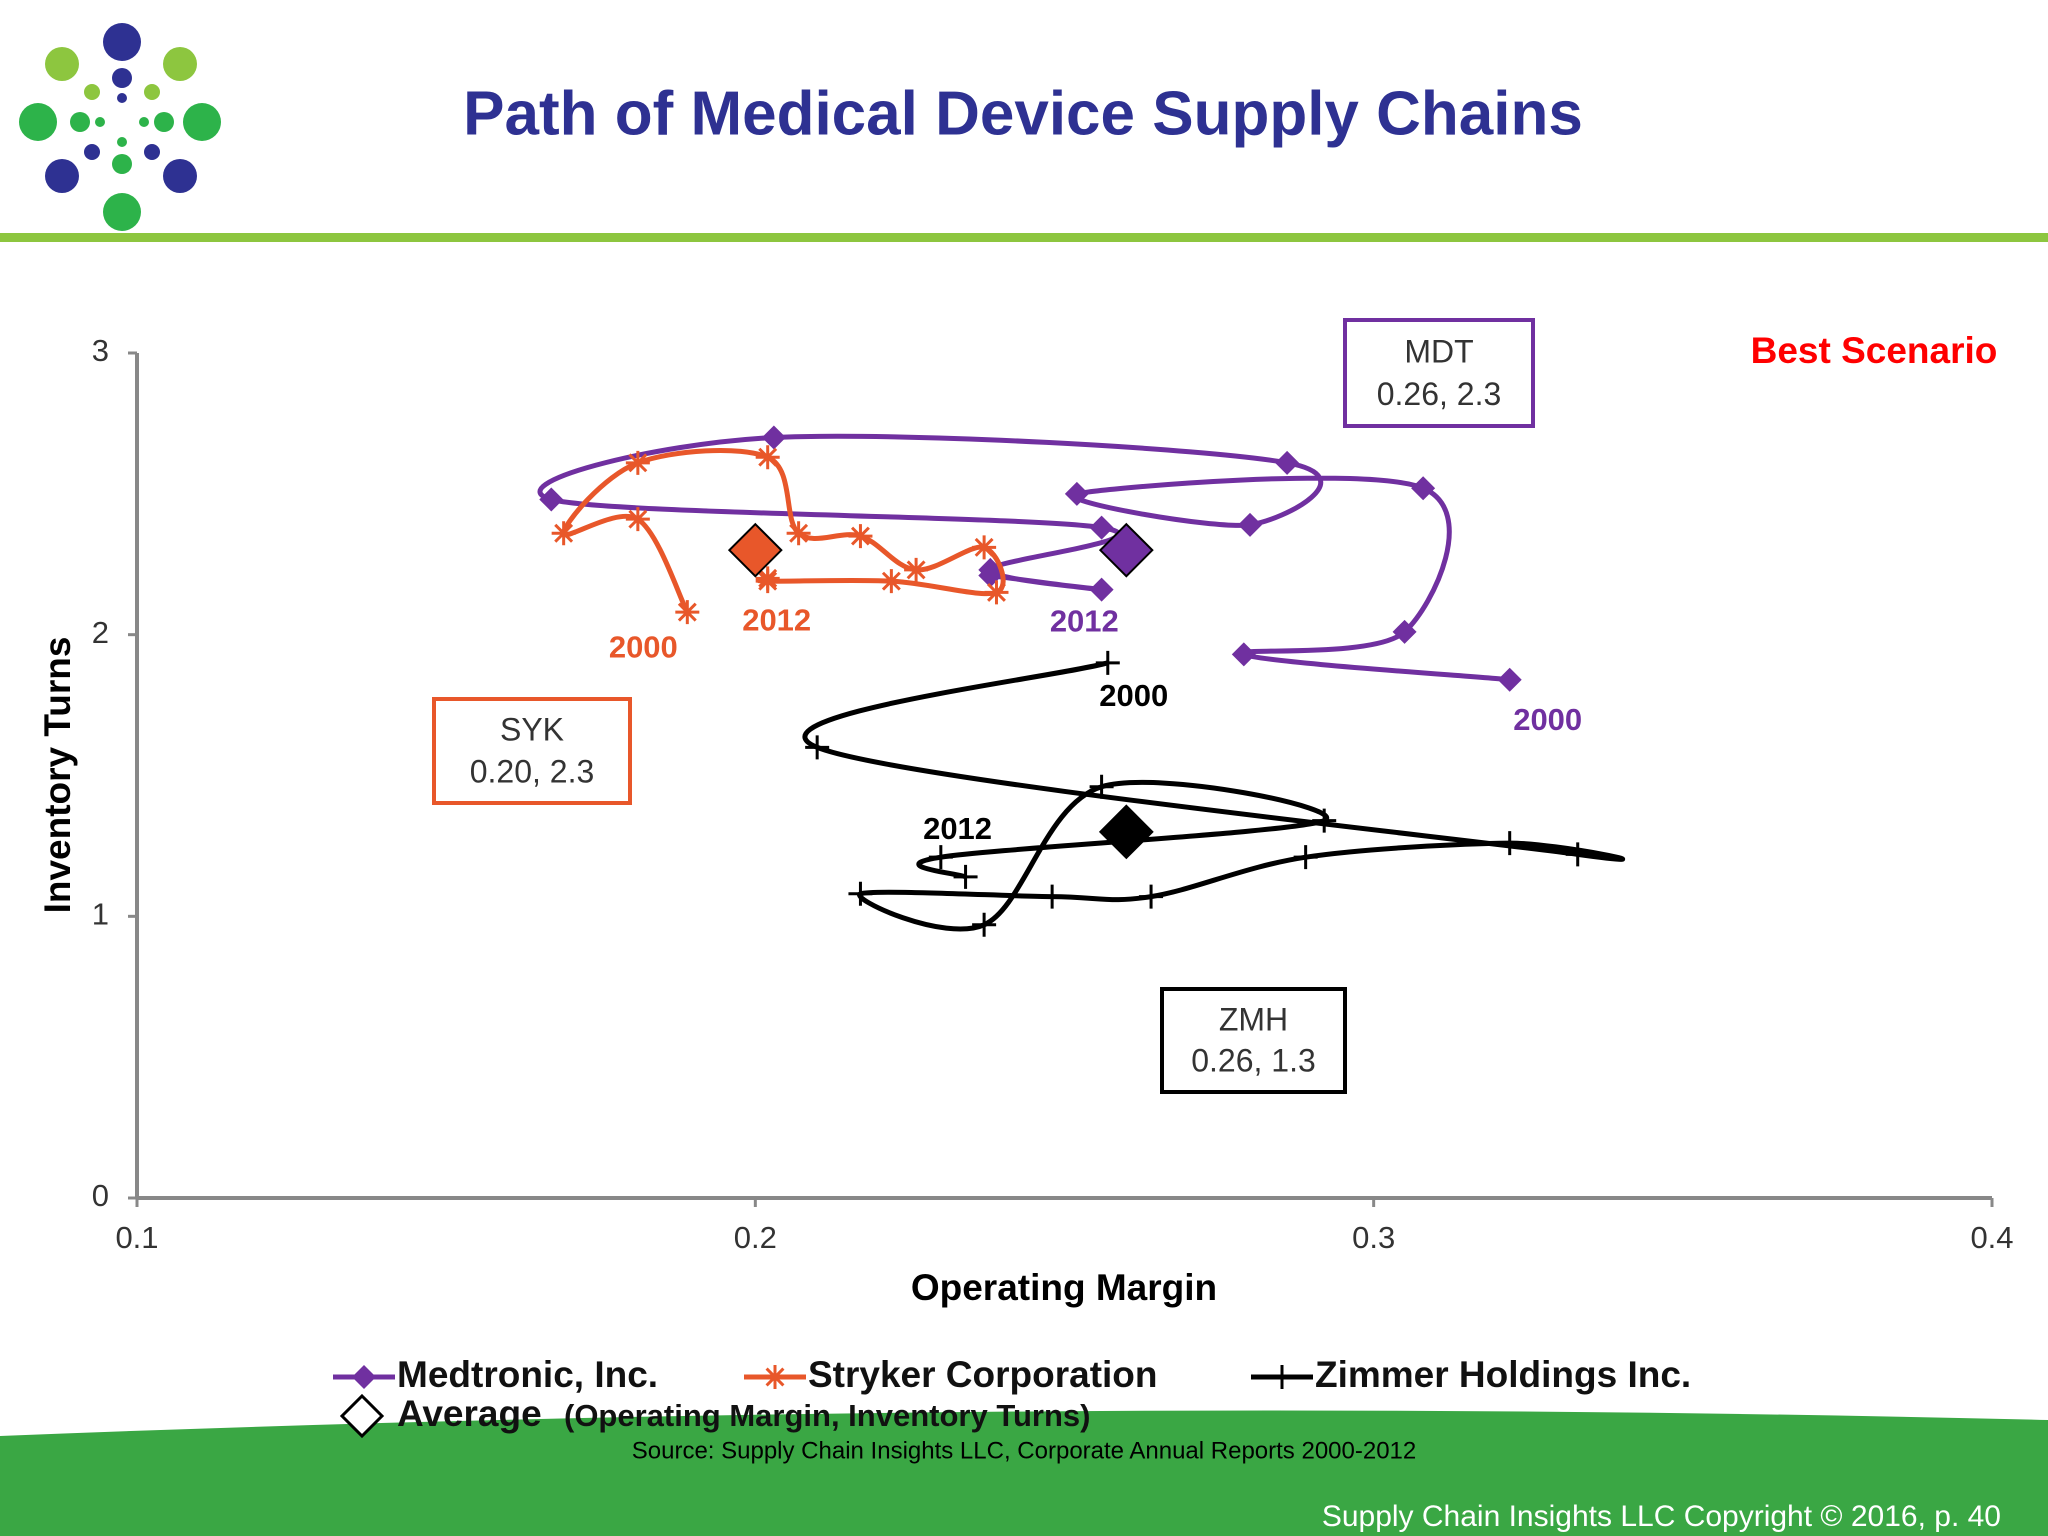 This screenshot has width=2048, height=1536. I want to click on annotation: Best Scenario, so click(1874, 350).